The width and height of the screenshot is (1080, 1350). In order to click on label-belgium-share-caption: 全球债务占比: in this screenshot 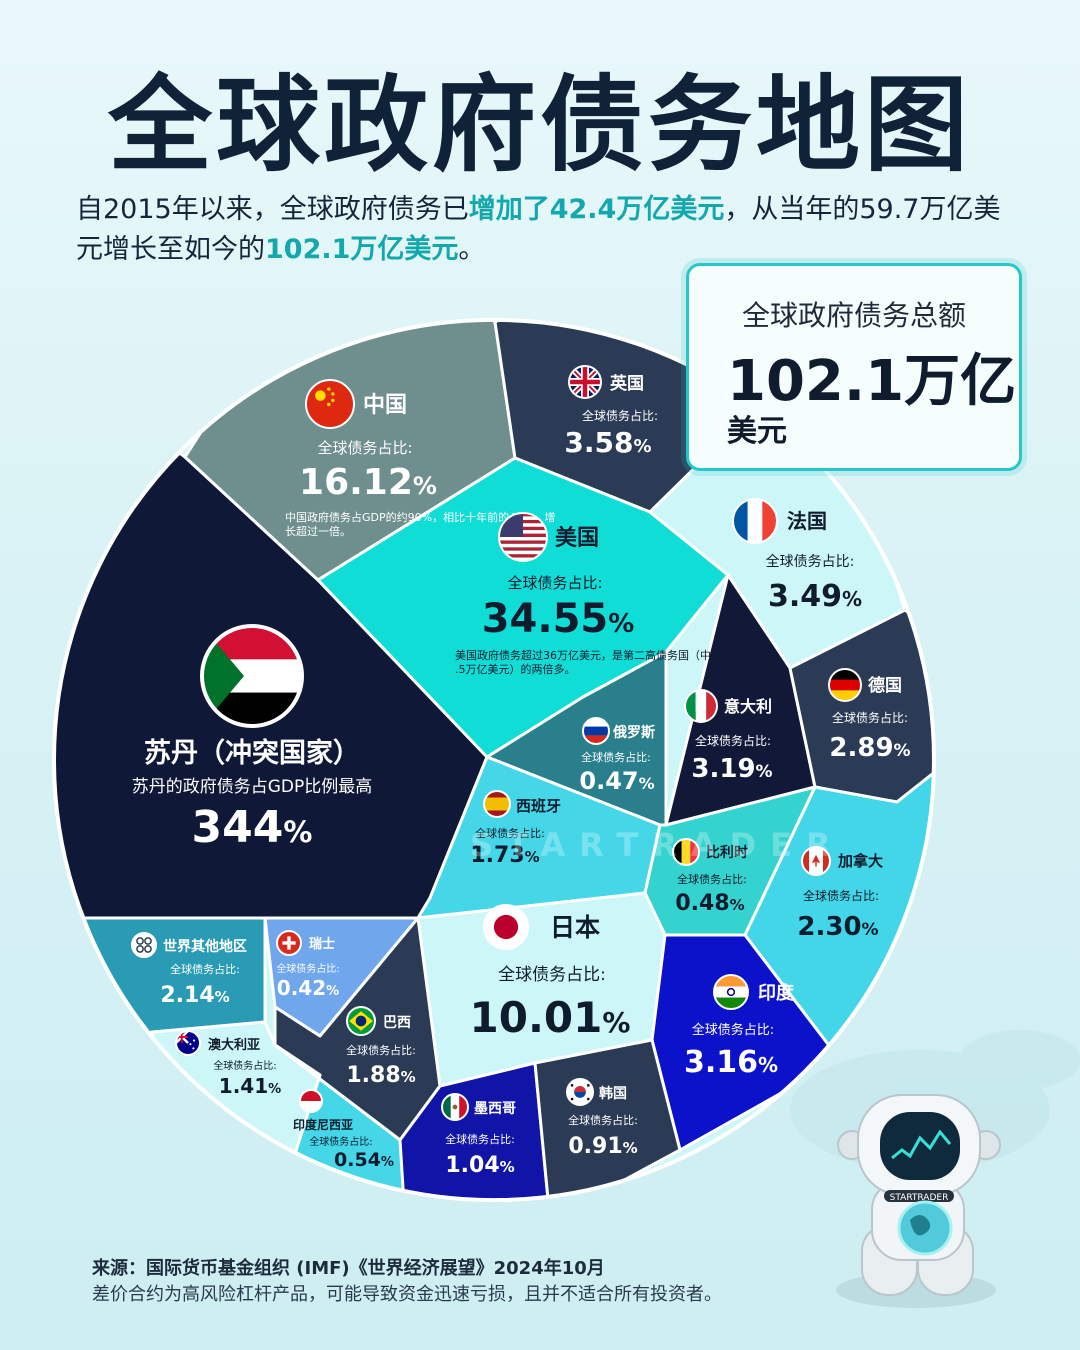, I will do `click(712, 879)`.